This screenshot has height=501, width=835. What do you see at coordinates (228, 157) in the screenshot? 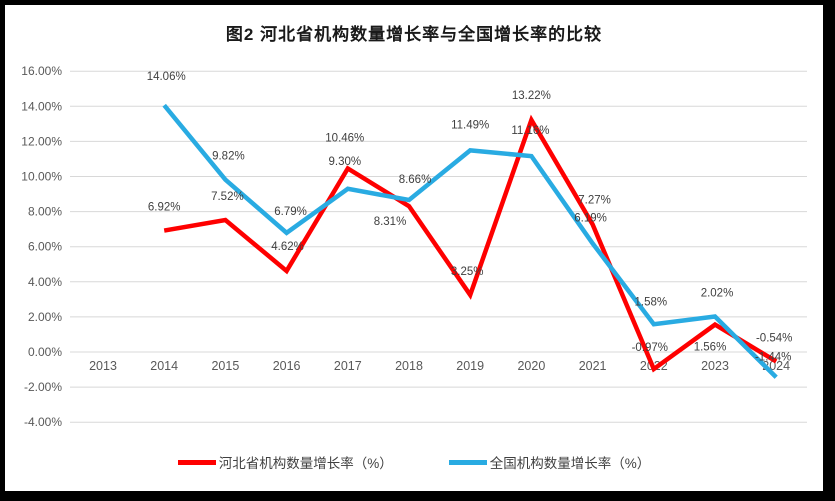
I see `data-label: 9.82%` at bounding box center [228, 157].